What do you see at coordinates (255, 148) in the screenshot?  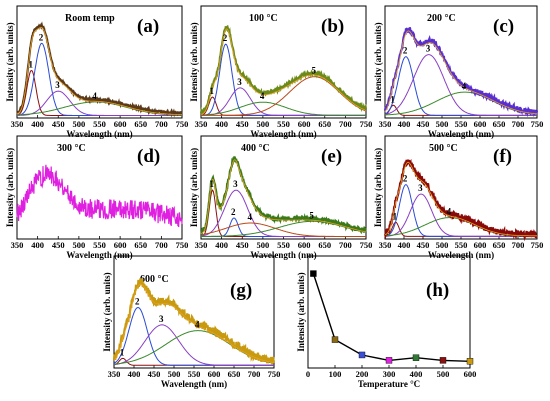 I see `panel-title: 400 °C` at bounding box center [255, 148].